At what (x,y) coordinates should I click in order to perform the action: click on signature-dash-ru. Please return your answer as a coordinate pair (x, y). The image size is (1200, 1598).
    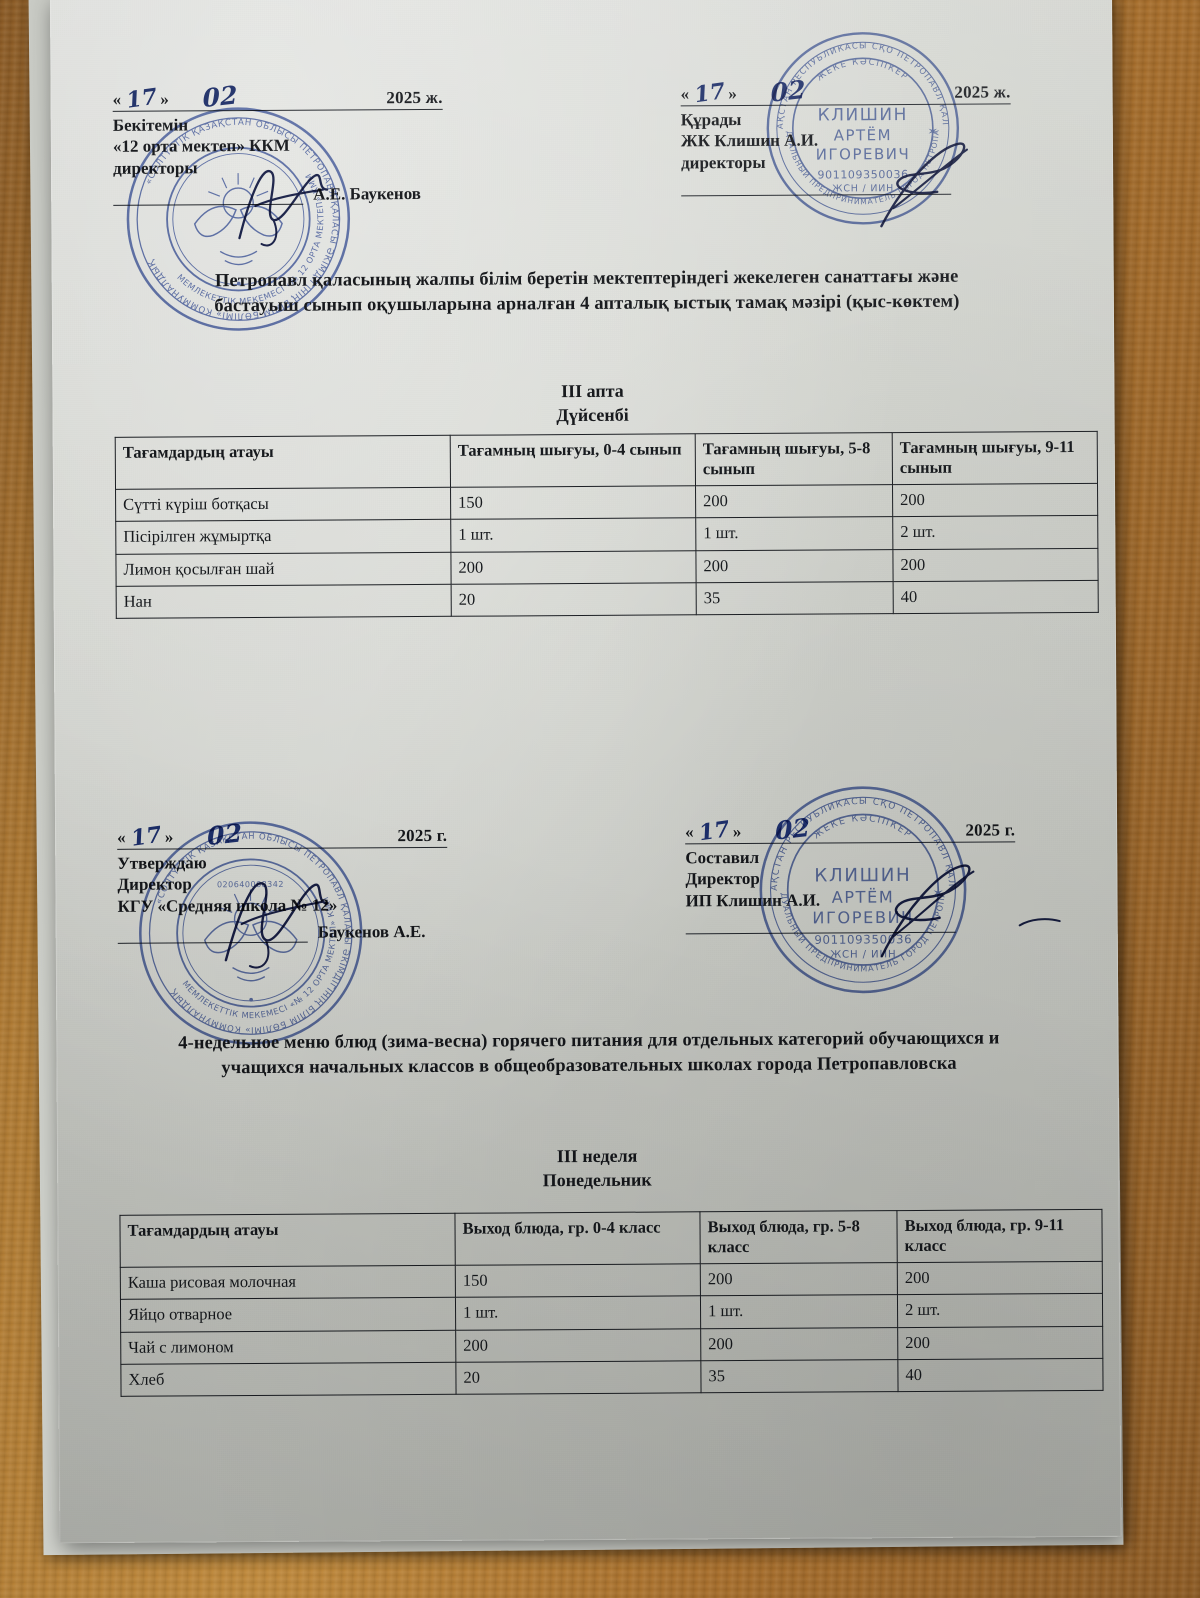
    Looking at the image, I should click on (1041, 921).